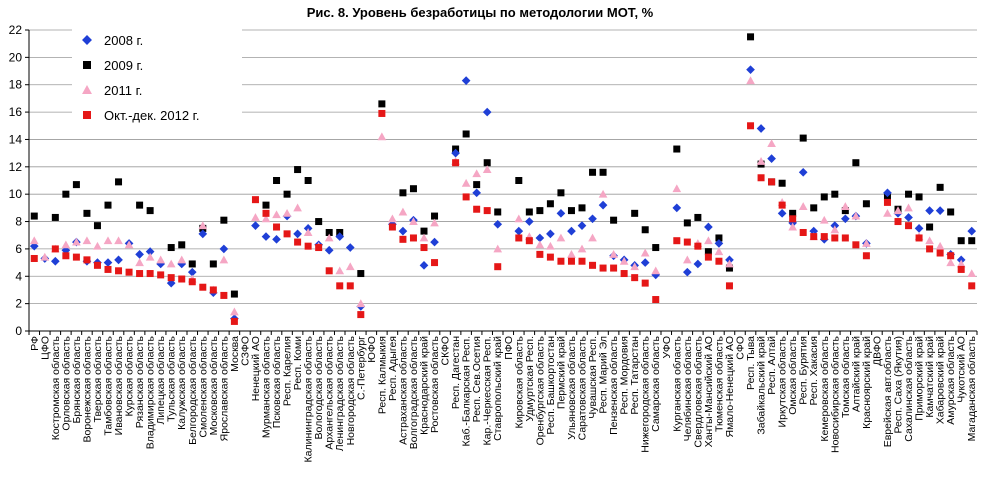 This screenshot has height=497, width=981. I want to click on category-label: Респ. Татарстан, so click(635, 375).